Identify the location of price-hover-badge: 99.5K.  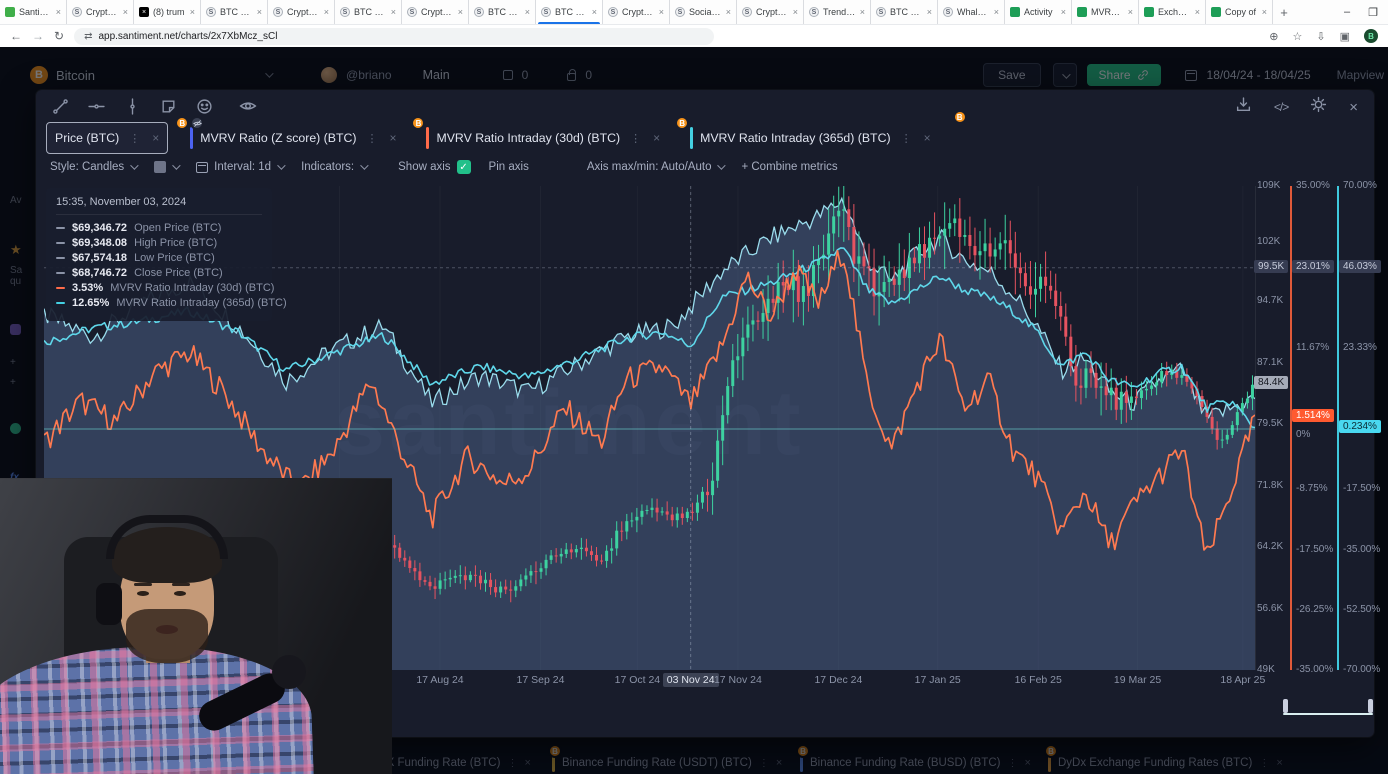
(1271, 266).